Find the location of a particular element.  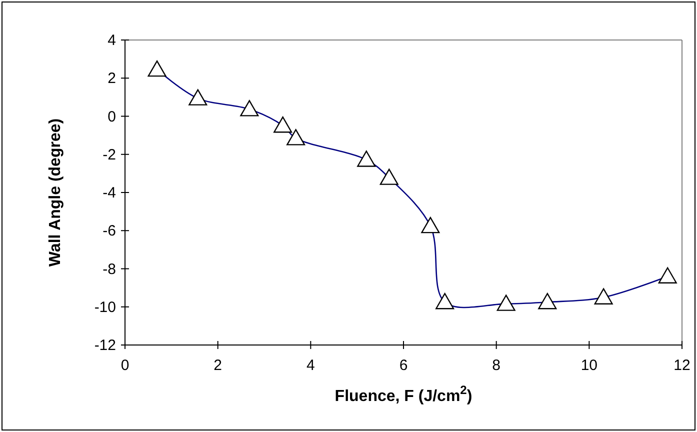

y-tick-label: 2 is located at coordinates (112, 79).